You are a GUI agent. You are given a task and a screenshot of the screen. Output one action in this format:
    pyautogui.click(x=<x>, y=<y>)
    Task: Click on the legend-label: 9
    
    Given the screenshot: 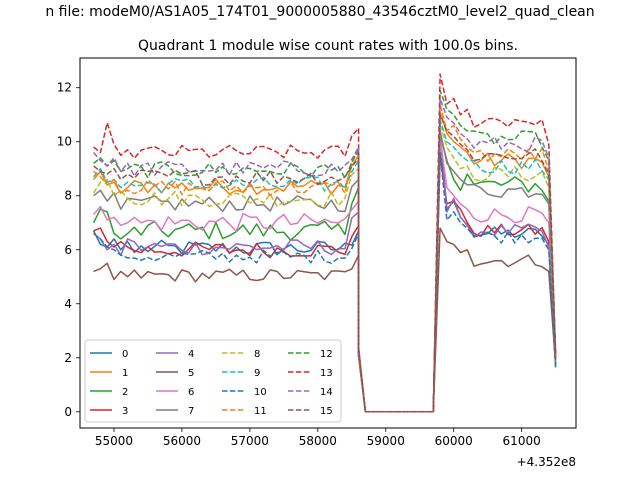 What is the action you would take?
    pyautogui.click(x=257, y=373)
    